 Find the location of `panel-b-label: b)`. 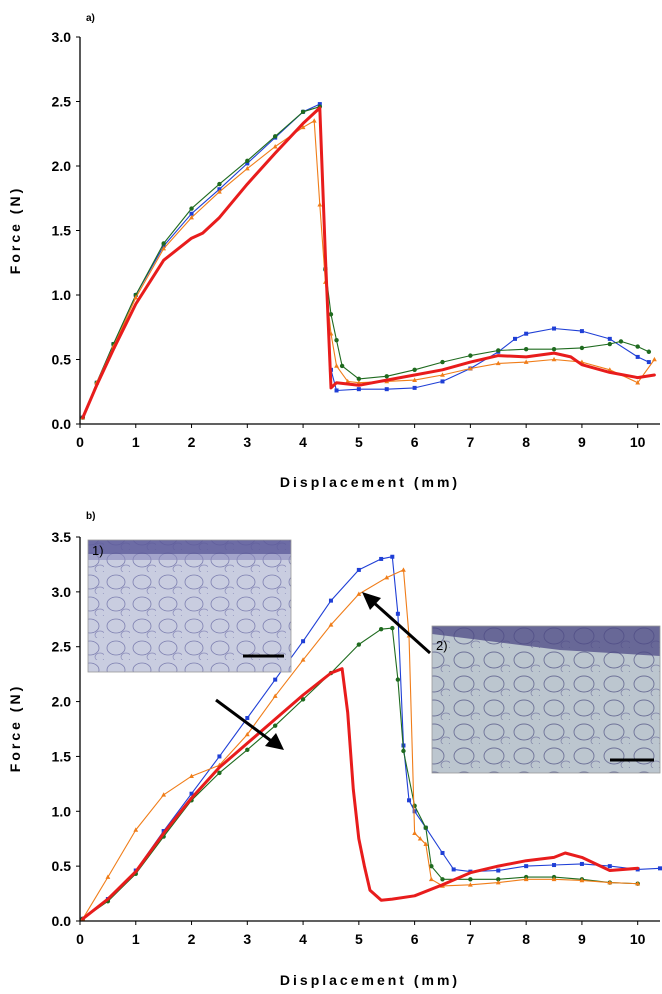

panel-b-label: b) is located at coordinates (90, 516).